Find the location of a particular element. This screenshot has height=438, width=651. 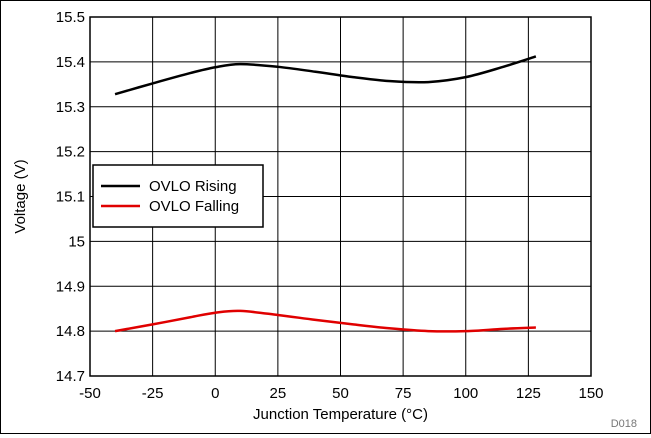

y-tick-label: 15.2 is located at coordinates (70, 152).